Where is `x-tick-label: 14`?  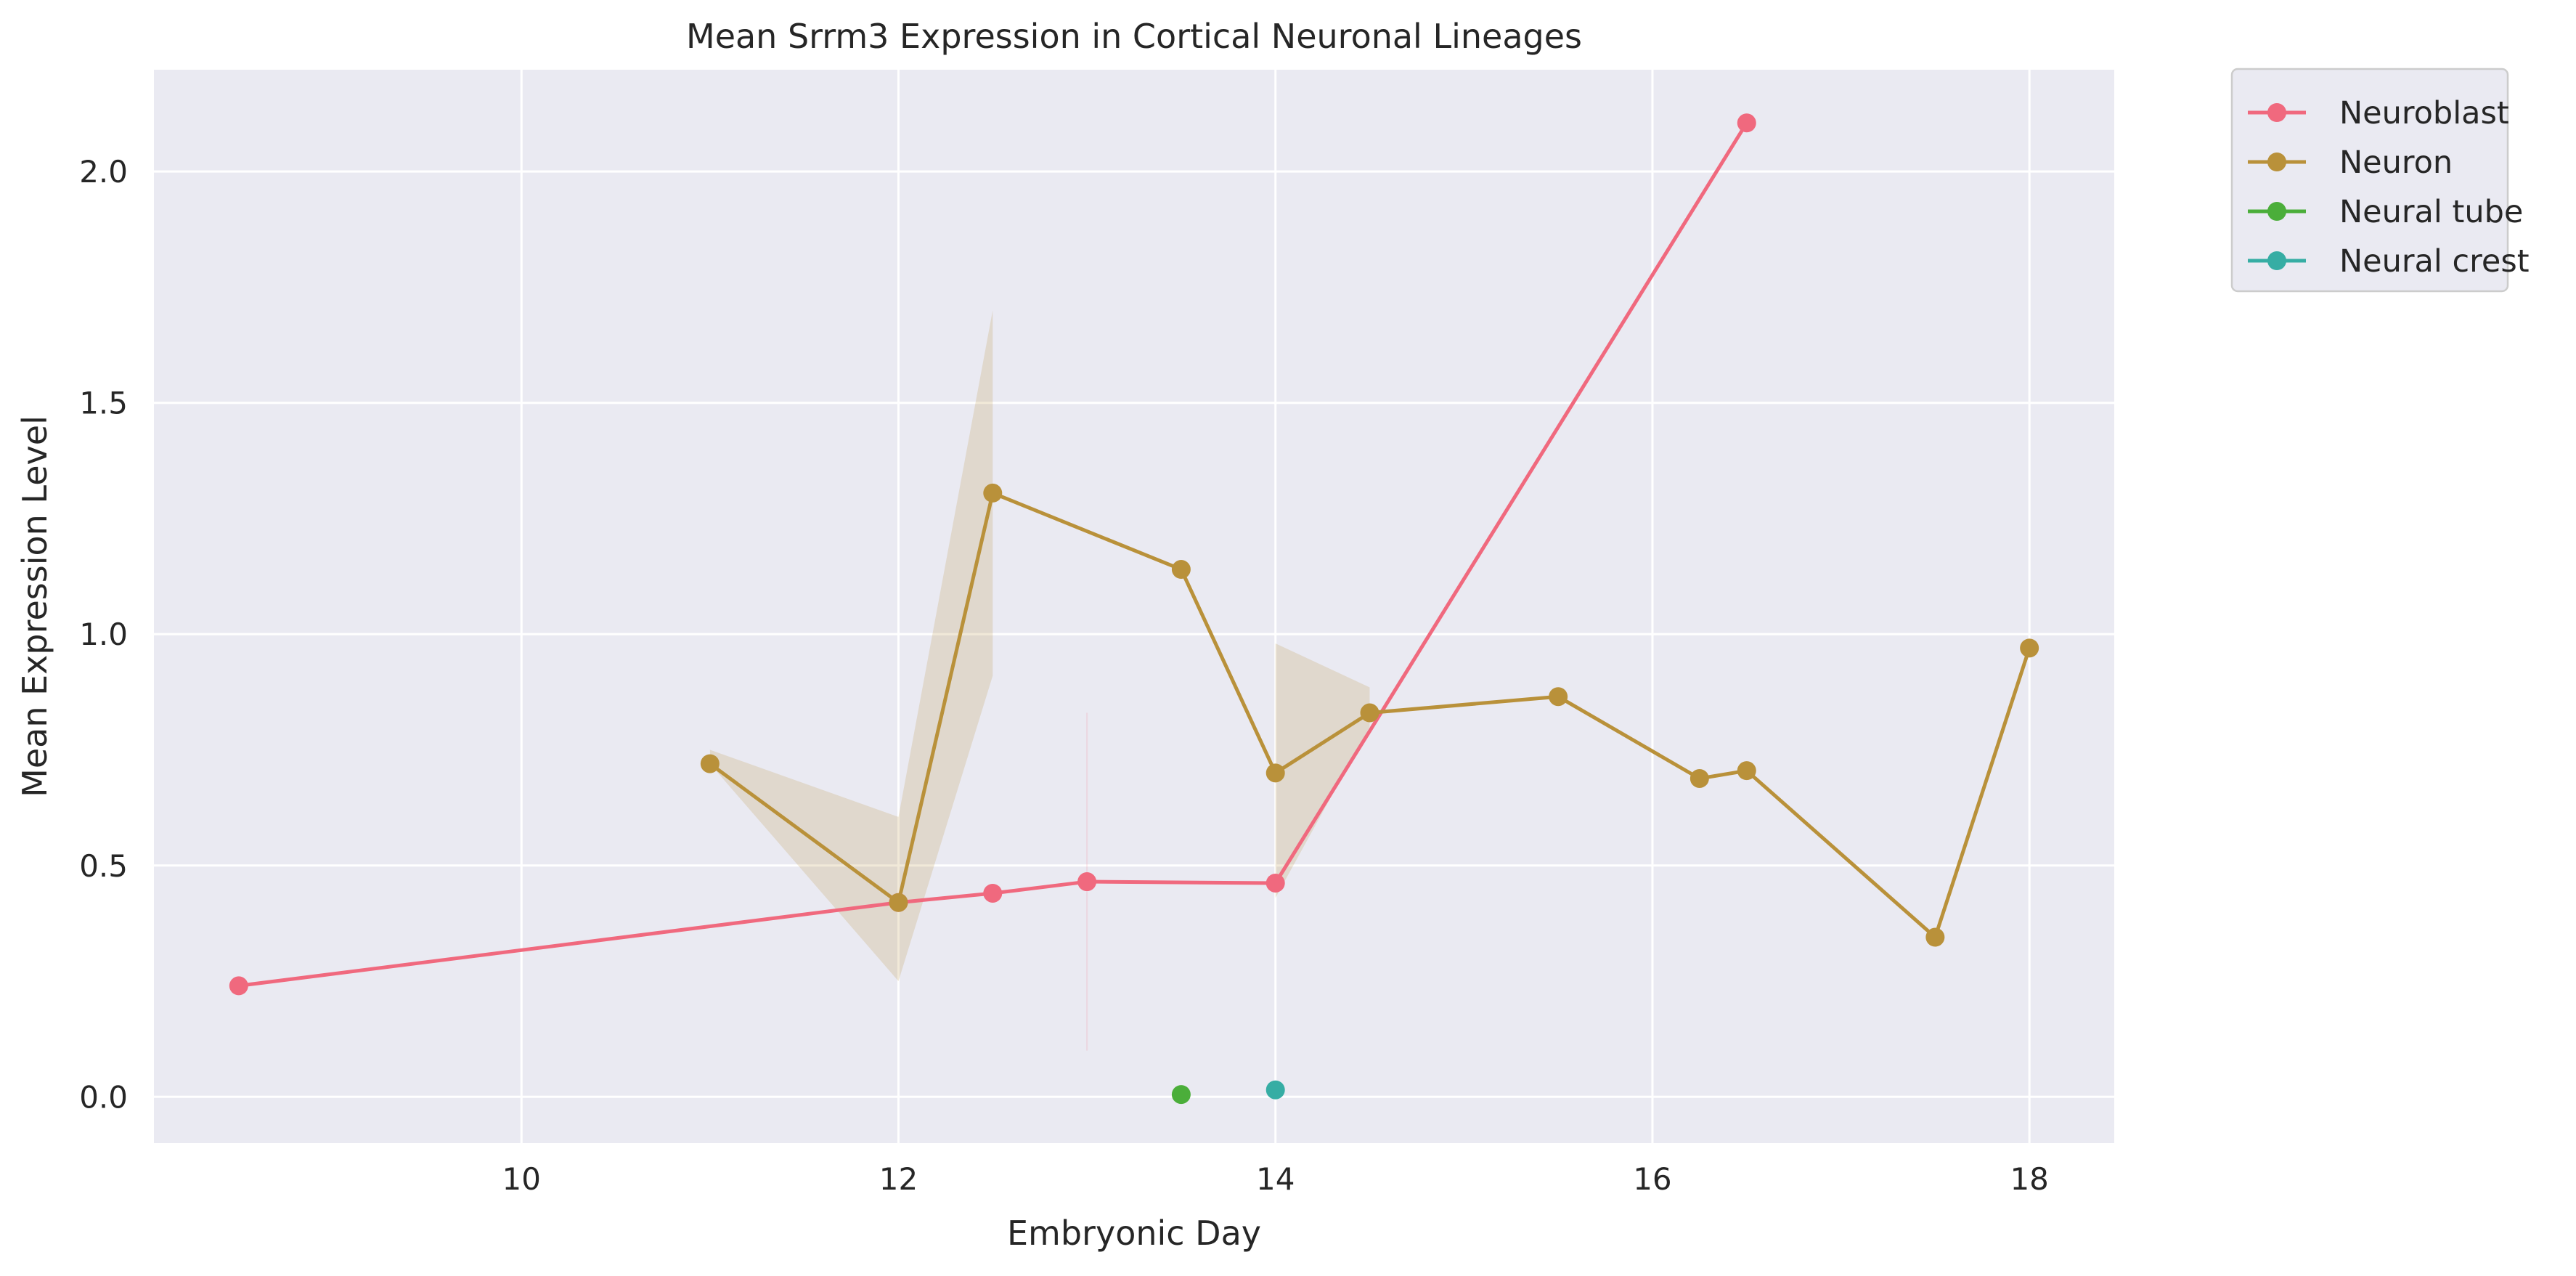
x-tick-label: 14 is located at coordinates (1275, 1179).